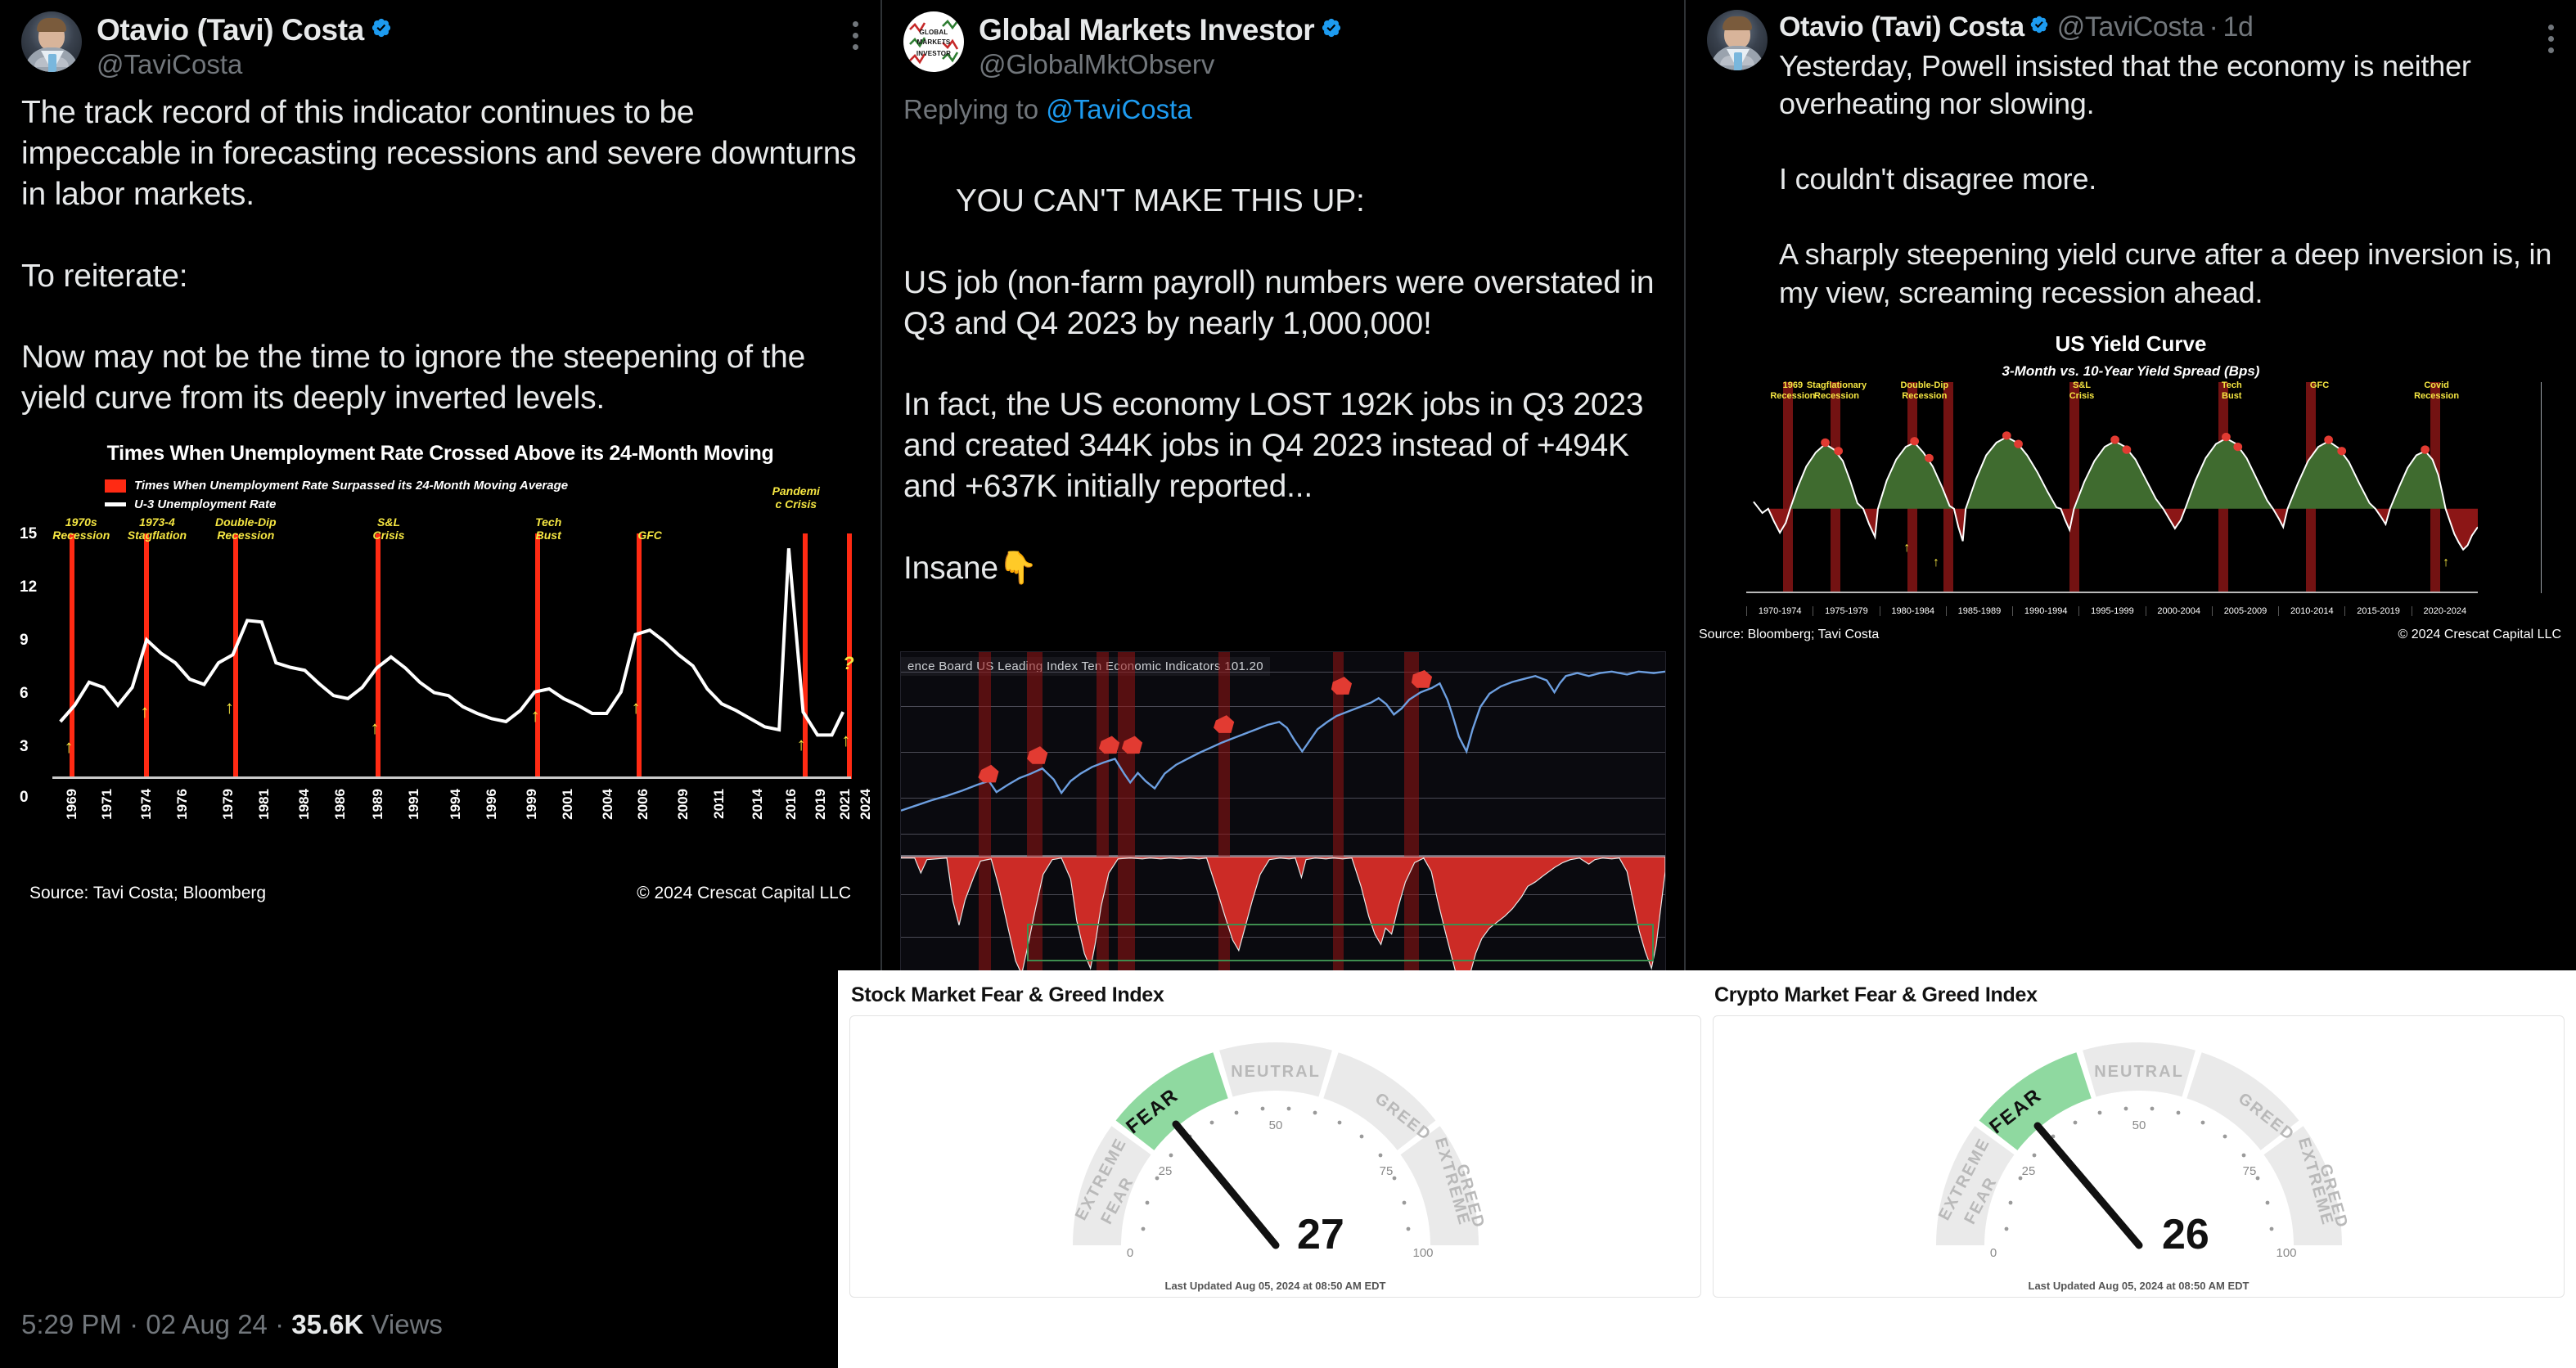 The width and height of the screenshot is (2576, 1368). I want to click on x-axis-line, so click(2112, 592).